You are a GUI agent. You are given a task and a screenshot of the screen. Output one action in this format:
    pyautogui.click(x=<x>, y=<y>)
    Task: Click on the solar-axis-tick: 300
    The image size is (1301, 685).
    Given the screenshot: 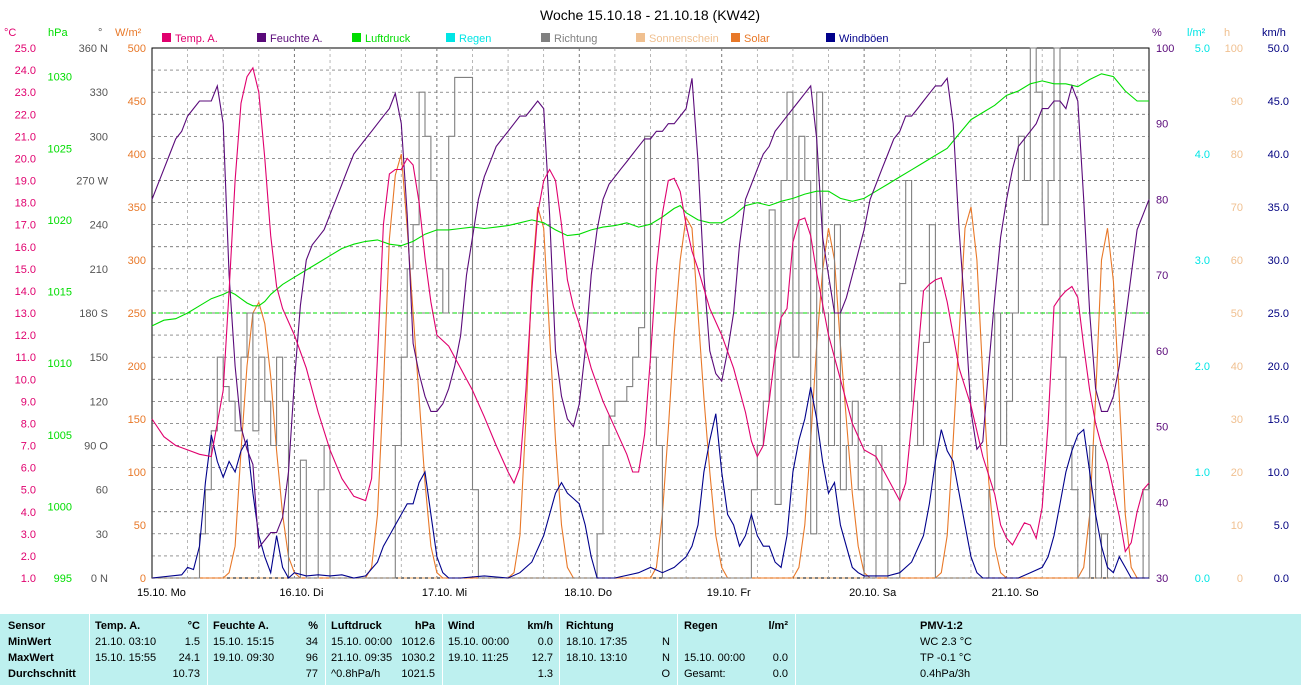 What is the action you would take?
    pyautogui.click(x=137, y=261)
    